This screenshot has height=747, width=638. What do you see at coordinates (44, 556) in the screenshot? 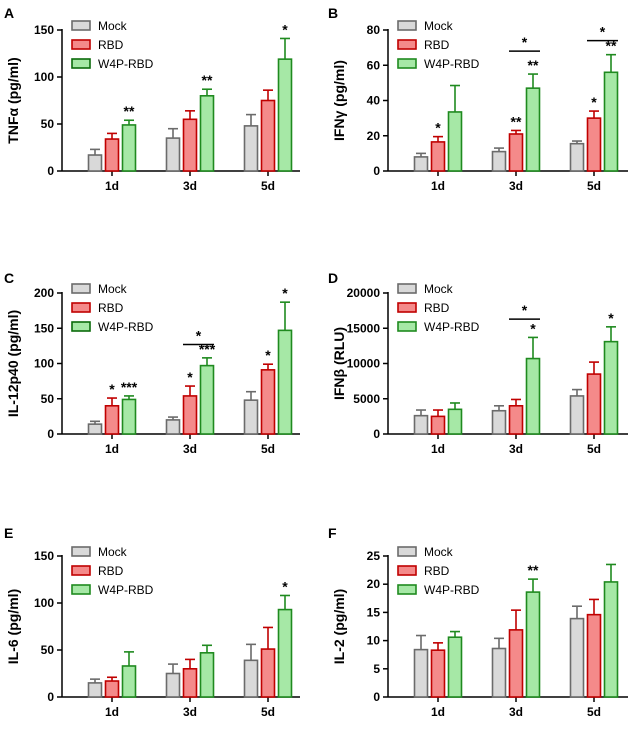
I see `y-tick-label: 150` at bounding box center [44, 556].